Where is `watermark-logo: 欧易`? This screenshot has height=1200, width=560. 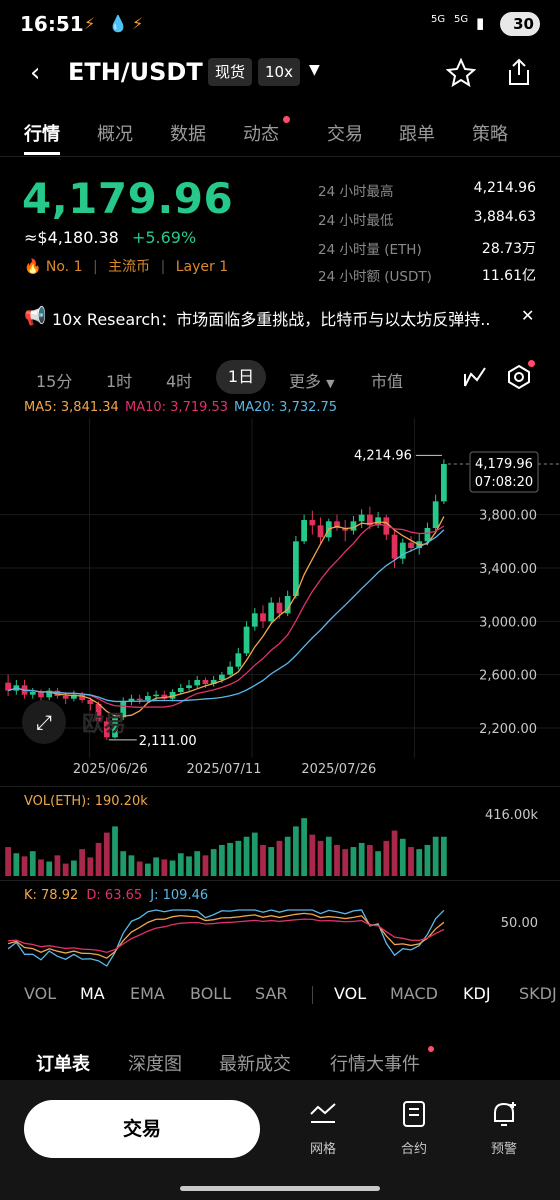 watermark-logo: 欧易 is located at coordinates (104, 724).